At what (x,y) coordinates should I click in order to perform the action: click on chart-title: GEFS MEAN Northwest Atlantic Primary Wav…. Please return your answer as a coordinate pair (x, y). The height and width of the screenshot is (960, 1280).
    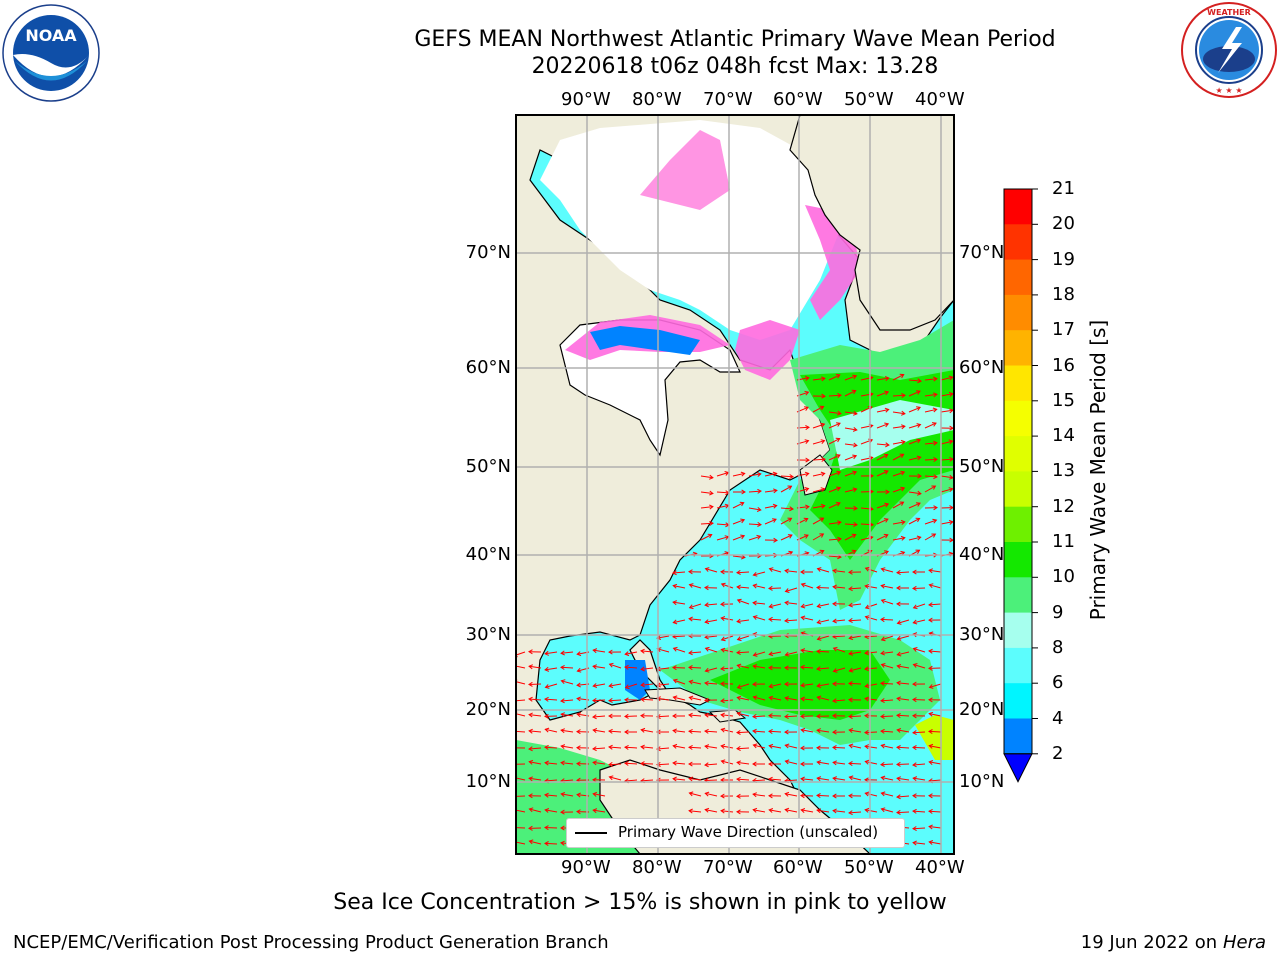
    Looking at the image, I should click on (735, 39).